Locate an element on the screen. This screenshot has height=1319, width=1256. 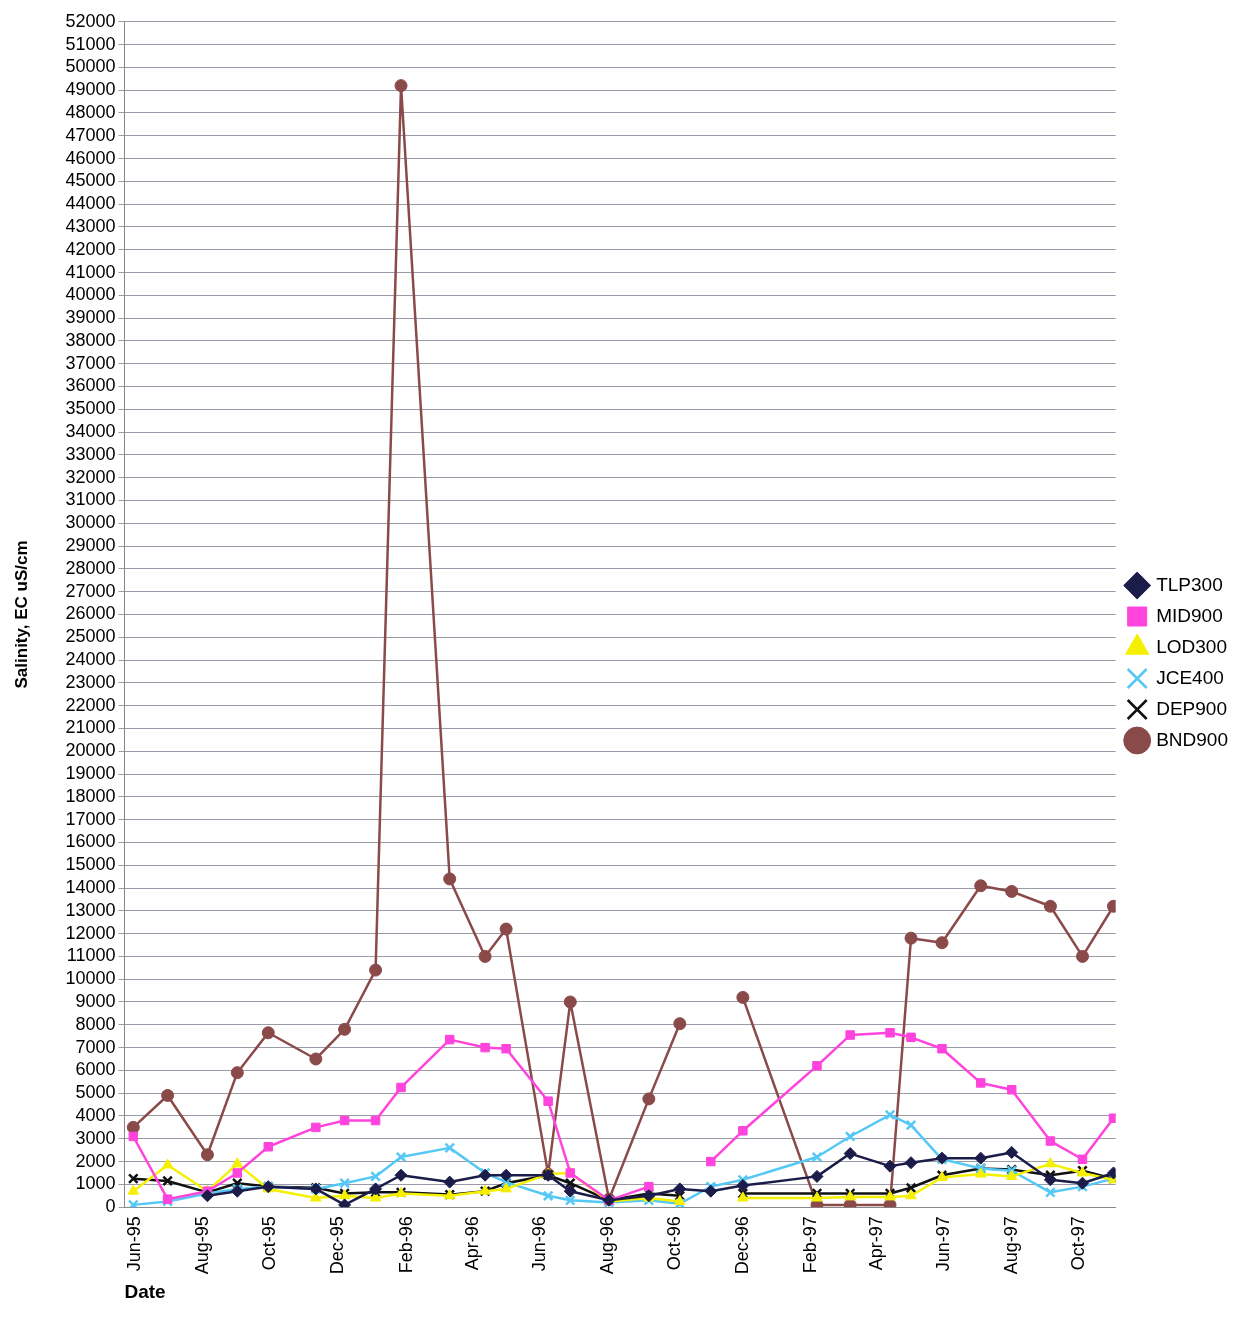
y-tick-label: 37000 is located at coordinates (90, 362).